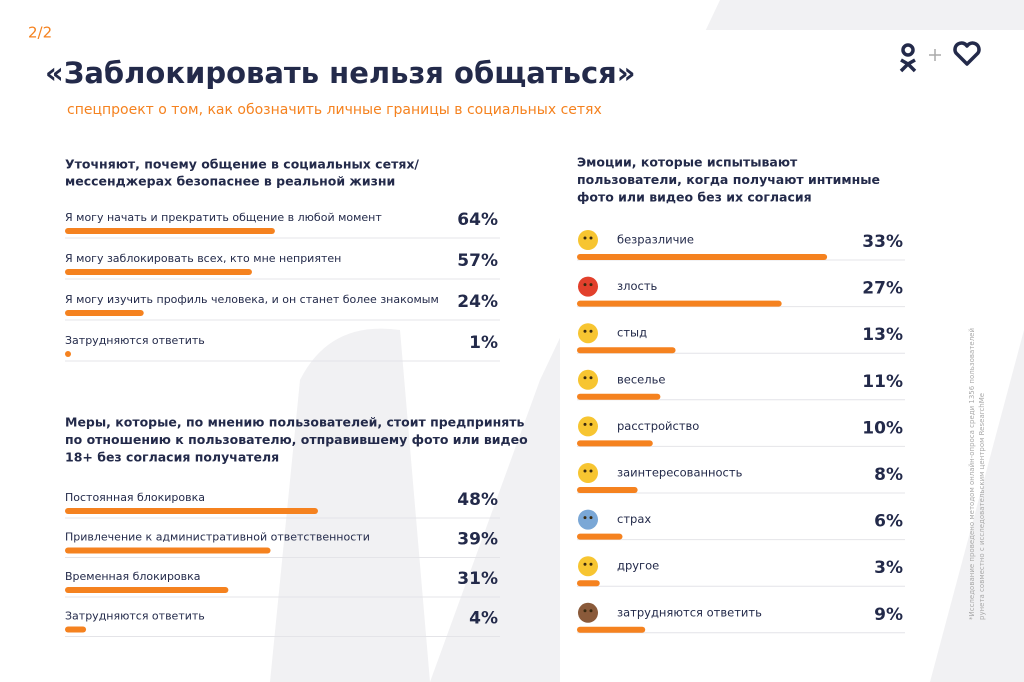 The height and width of the screenshot is (682, 1024). Describe the element at coordinates (694, 197) in the screenshot. I see `chart-title: фото или видео без их согласия` at that location.